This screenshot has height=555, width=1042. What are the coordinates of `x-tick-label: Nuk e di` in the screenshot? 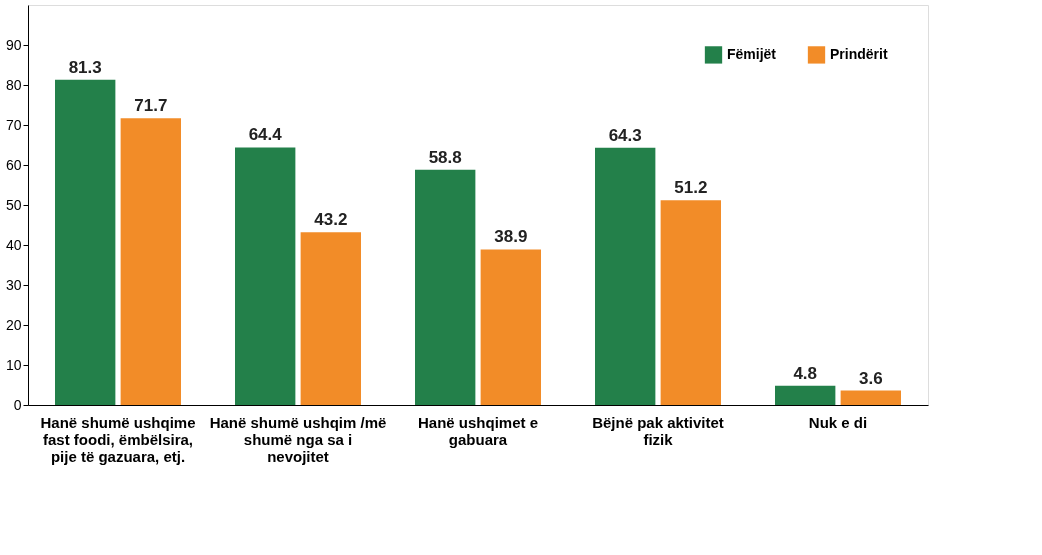 It's located at (838, 422).